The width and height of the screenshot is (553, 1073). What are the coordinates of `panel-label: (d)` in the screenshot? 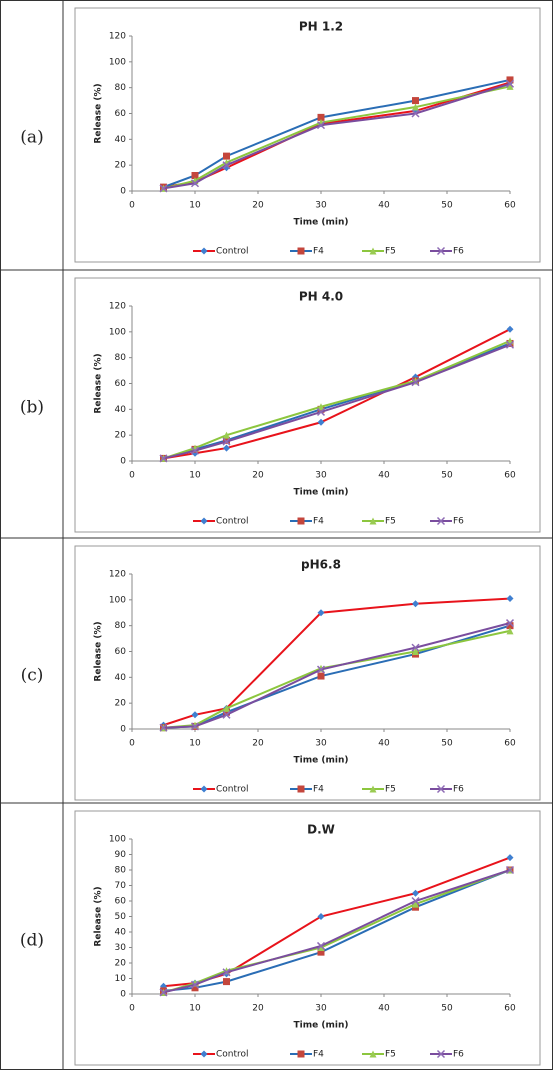 It's located at (32, 941).